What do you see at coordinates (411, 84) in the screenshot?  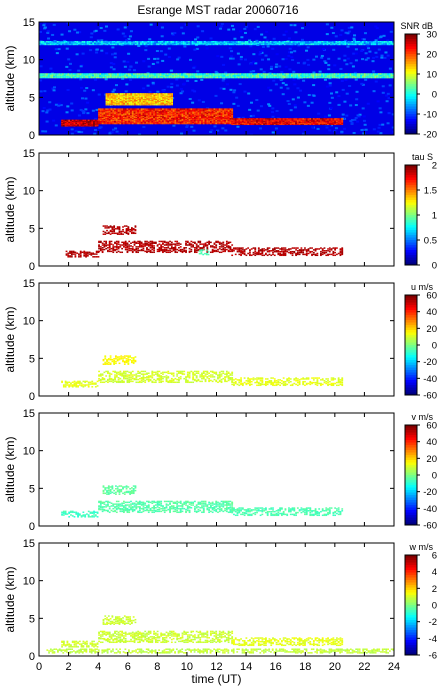 I see `colorbar-frame` at bounding box center [411, 84].